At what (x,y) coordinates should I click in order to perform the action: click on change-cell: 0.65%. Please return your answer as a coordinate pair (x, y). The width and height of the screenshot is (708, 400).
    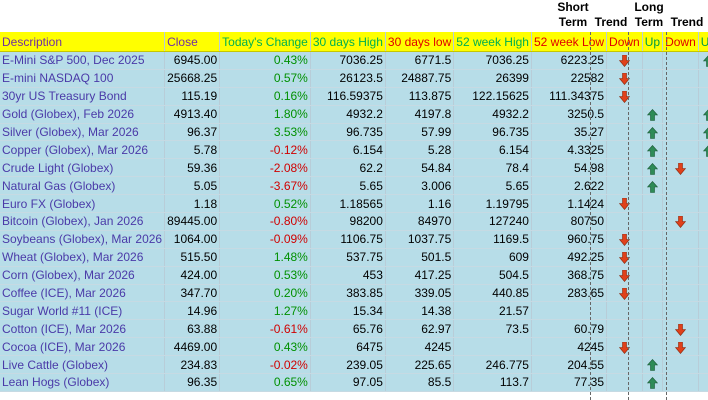
    Looking at the image, I should click on (265, 382).